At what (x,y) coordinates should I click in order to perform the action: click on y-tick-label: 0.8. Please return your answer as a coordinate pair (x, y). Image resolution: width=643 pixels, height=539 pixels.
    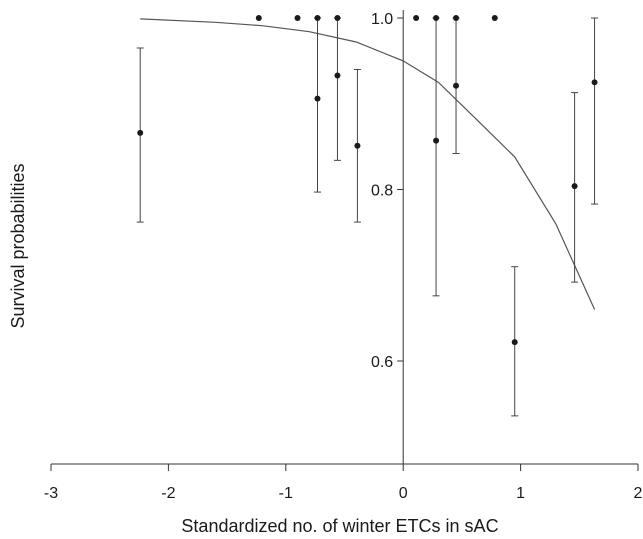
    Looking at the image, I should click on (382, 191).